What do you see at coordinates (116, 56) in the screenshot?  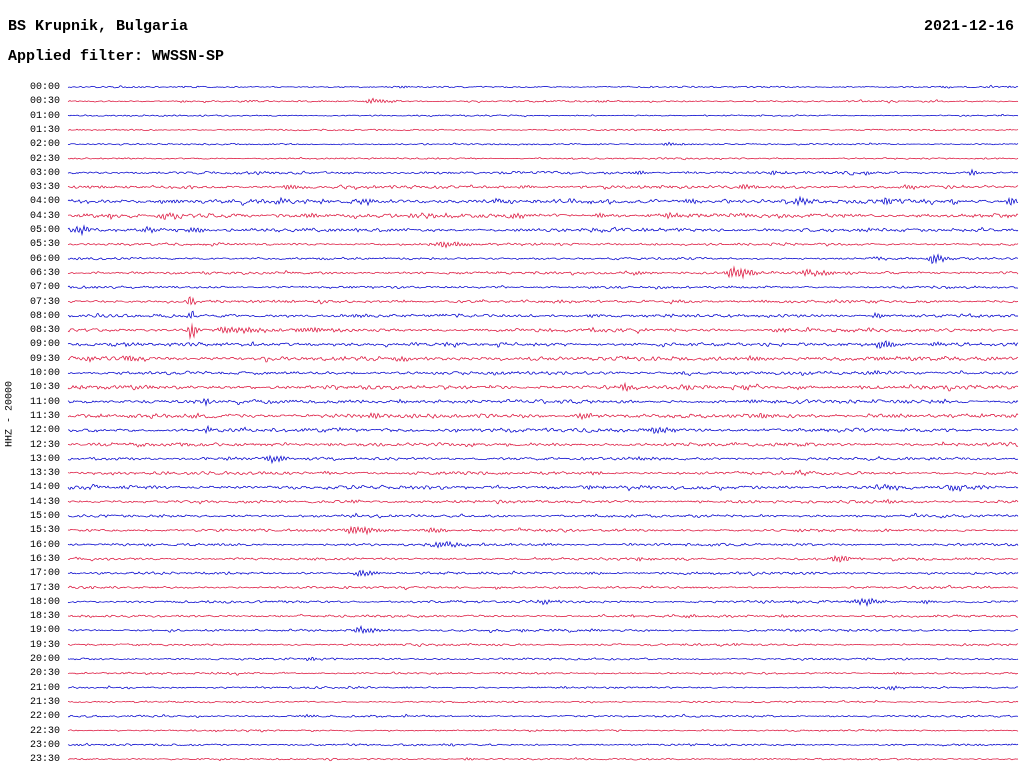 I see `filter-label: Applied filter: WWSSN-SP` at bounding box center [116, 56].